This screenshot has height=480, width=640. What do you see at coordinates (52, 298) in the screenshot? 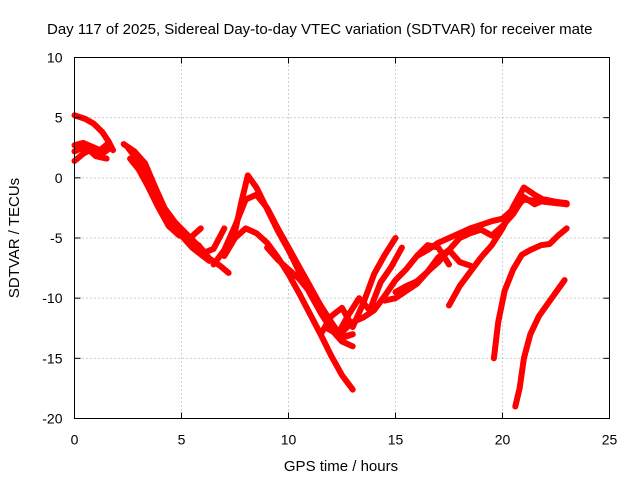
I see `y-tick-label: -10` at bounding box center [52, 298].